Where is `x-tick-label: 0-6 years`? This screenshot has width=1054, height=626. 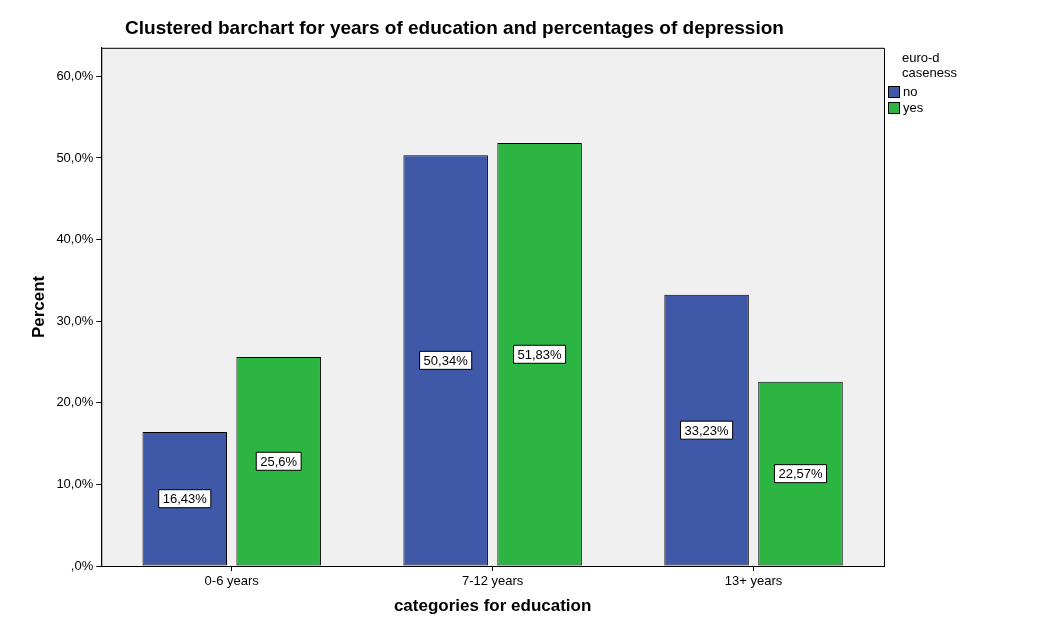
x-tick-label: 0-6 years is located at coordinates (232, 581).